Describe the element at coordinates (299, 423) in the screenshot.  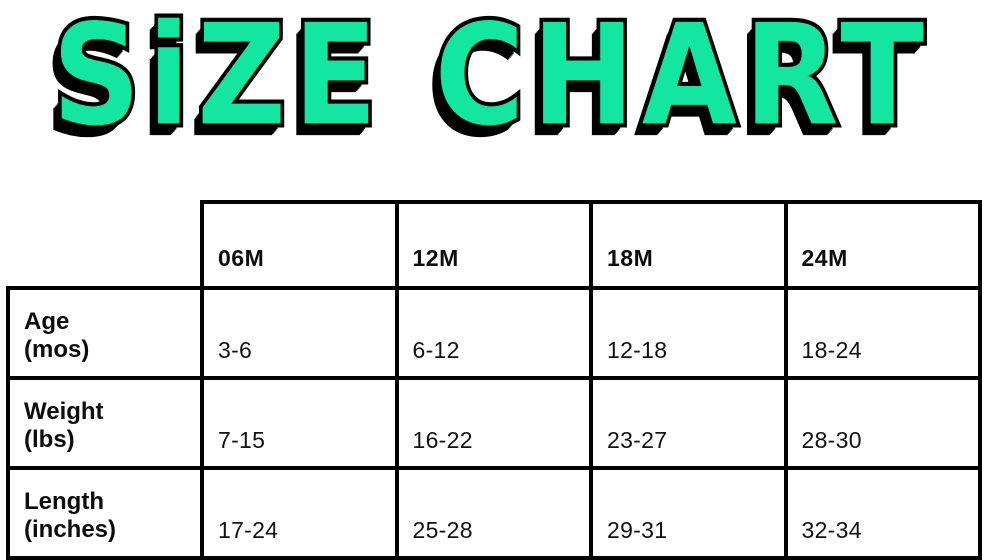
I see `cell-weight-06m: 7-15` at that location.